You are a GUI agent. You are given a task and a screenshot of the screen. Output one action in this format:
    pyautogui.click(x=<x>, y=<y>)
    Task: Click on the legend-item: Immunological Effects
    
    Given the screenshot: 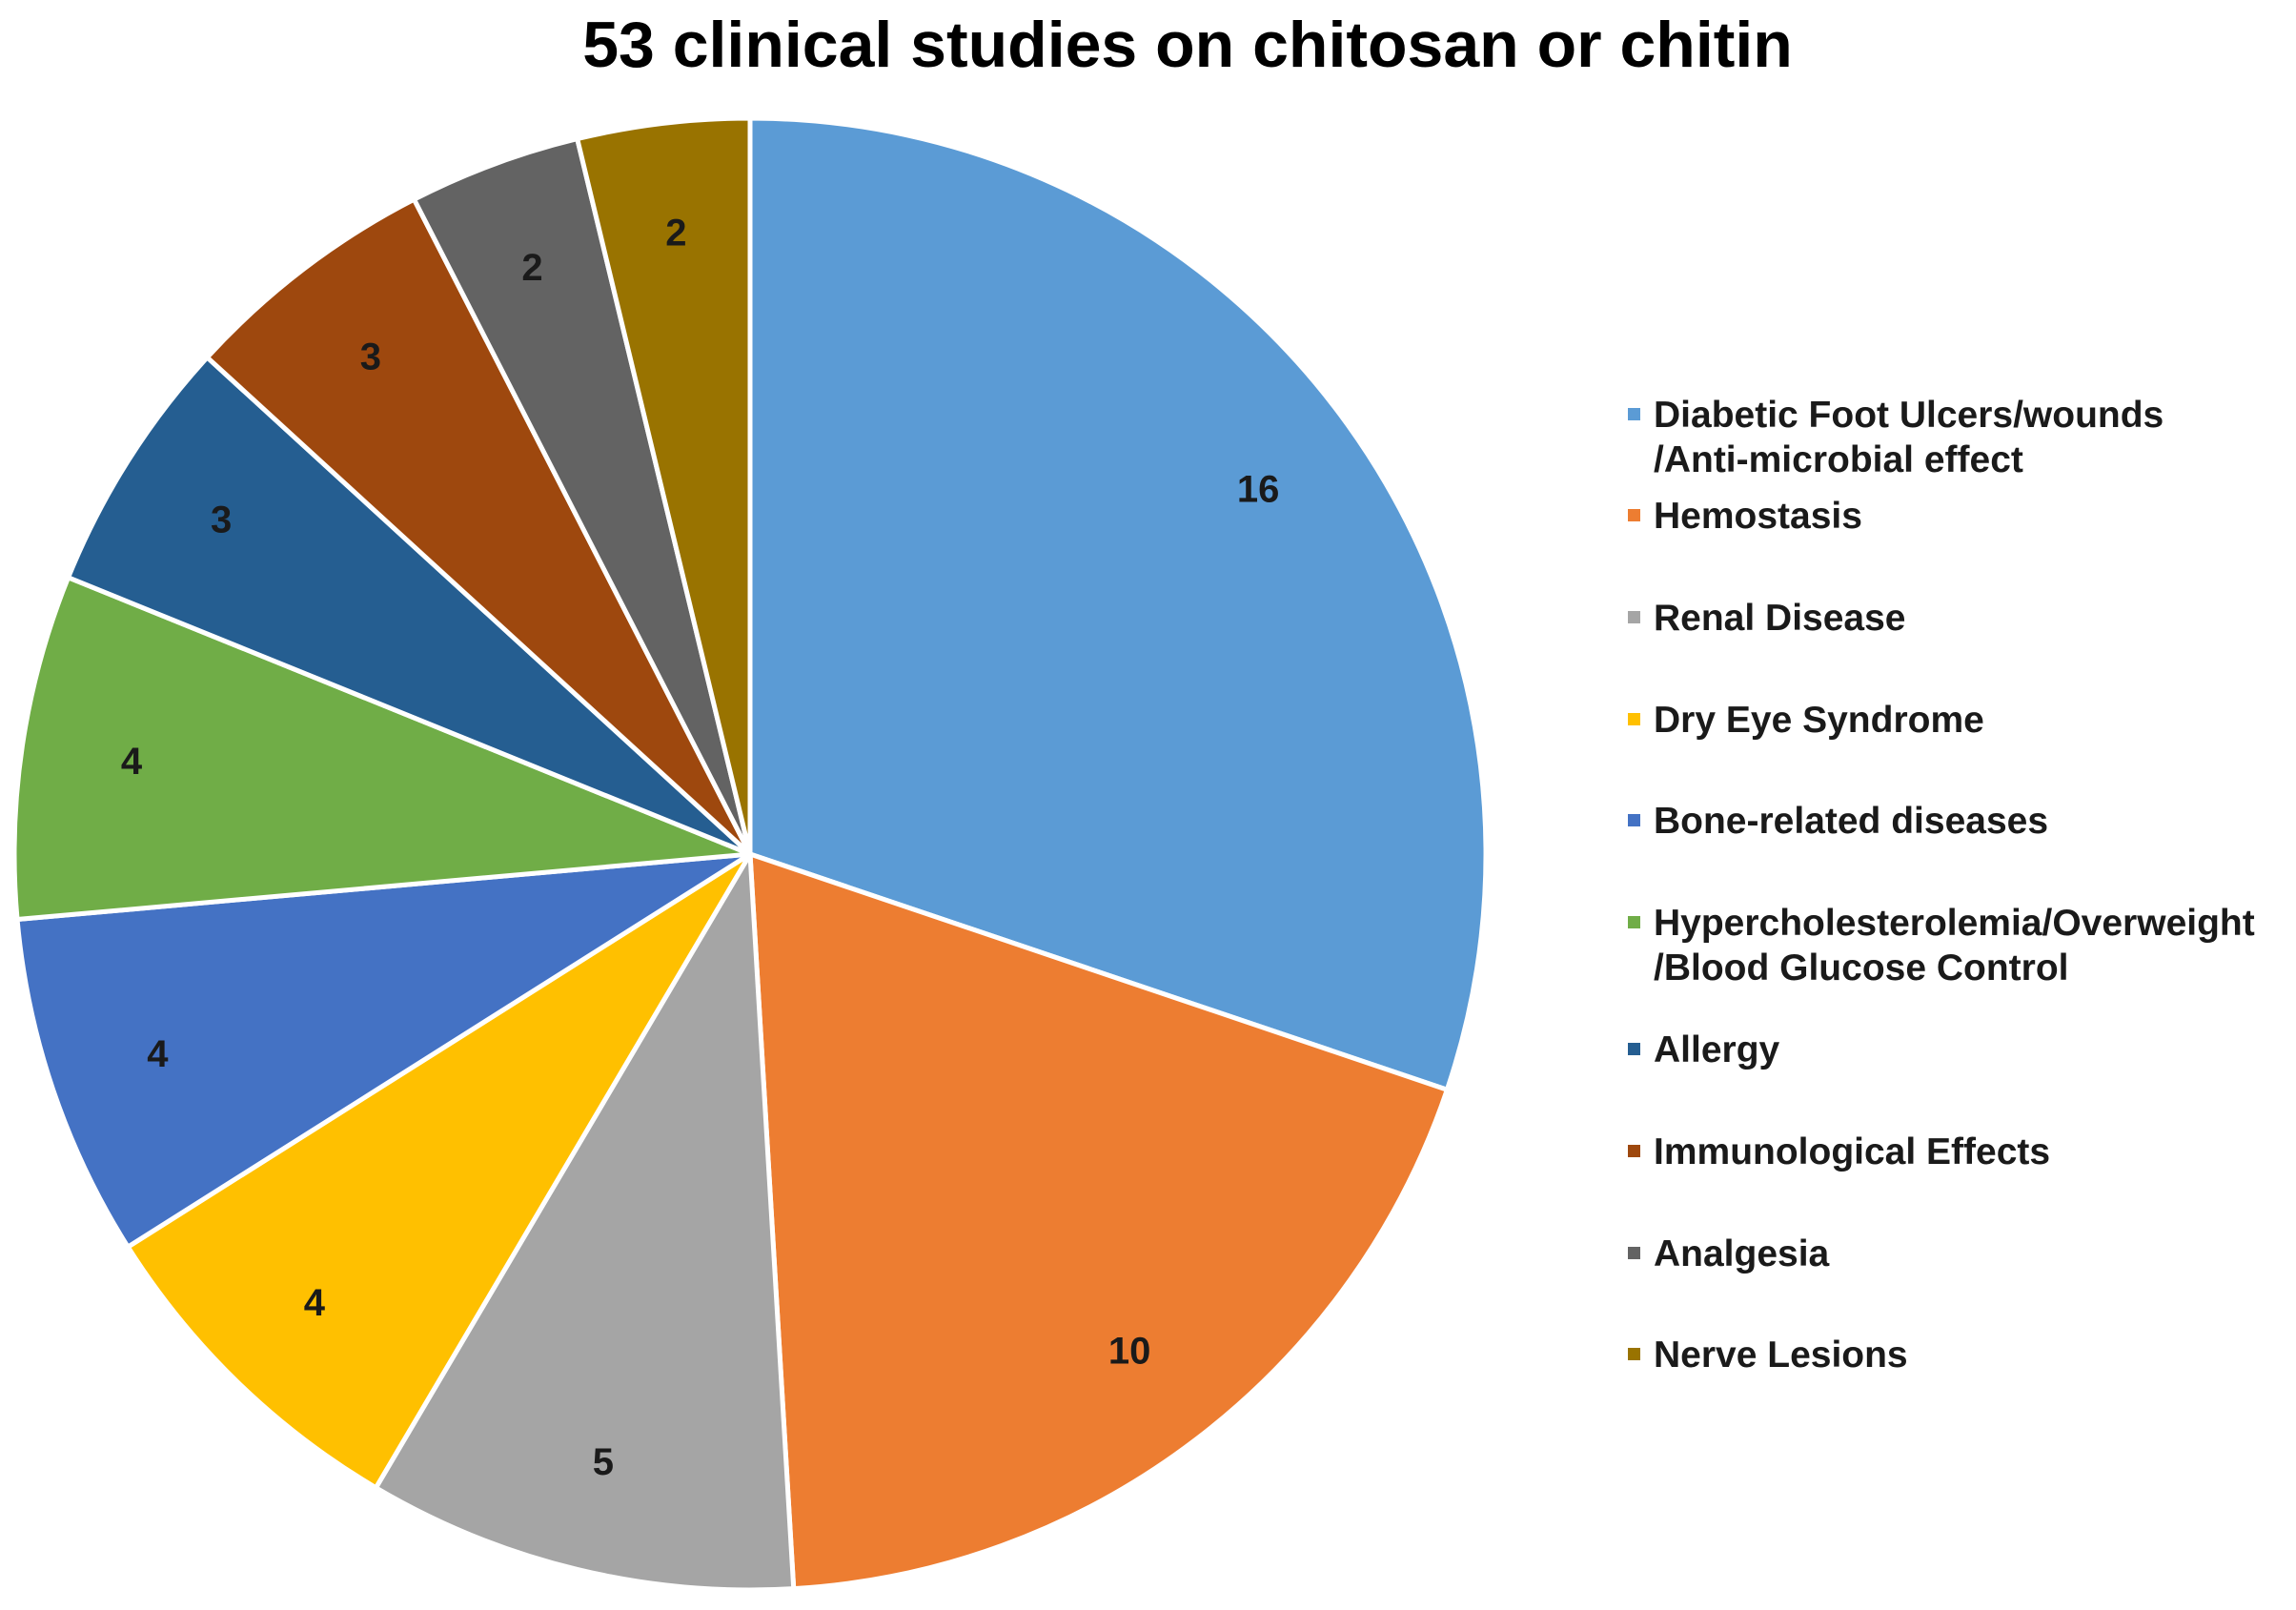 What is the action you would take?
    pyautogui.click(x=1839, y=1152)
    